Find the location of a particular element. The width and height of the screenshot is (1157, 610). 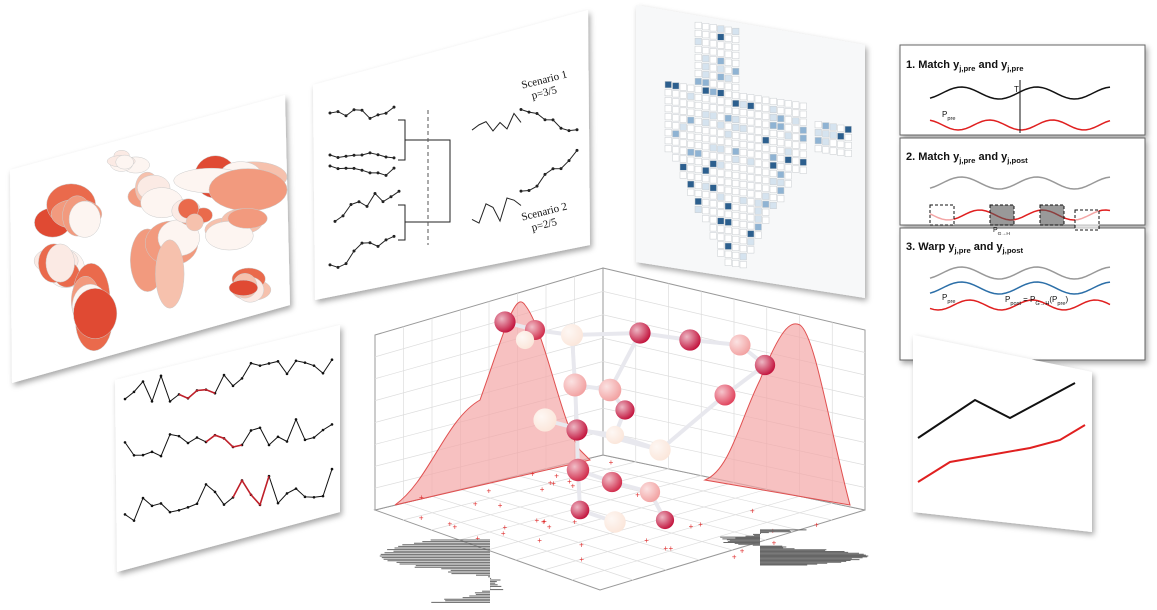

label-text: P is located at coordinates (1007, 299).